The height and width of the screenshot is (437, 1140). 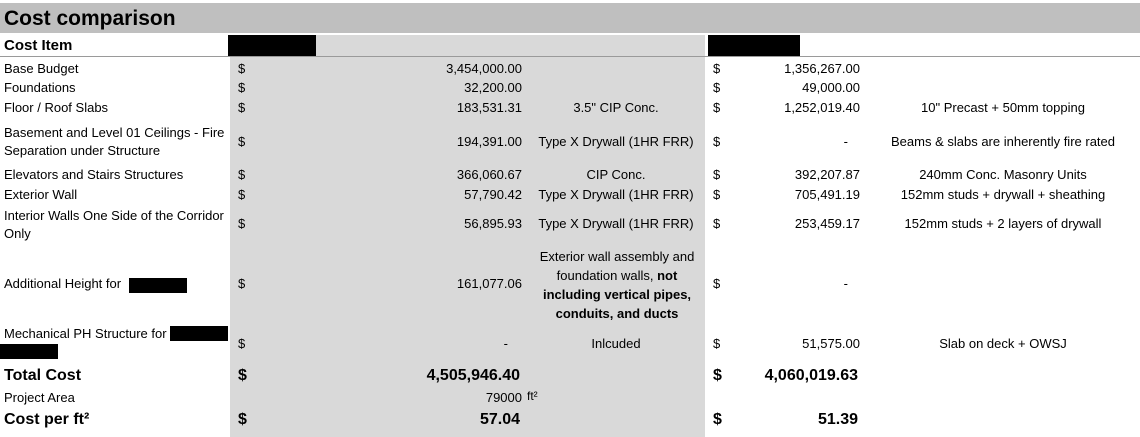 I want to click on header-band-a, so click(x=510, y=46).